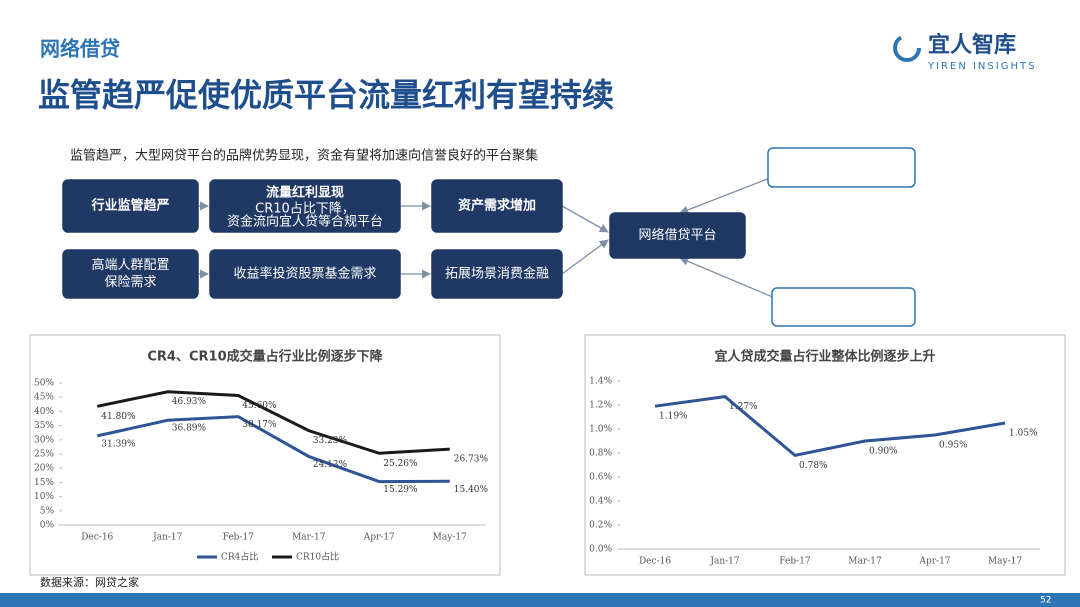 This screenshot has width=1080, height=607. Describe the element at coordinates (471, 460) in the screenshot. I see `data-label: 26.73%` at that location.